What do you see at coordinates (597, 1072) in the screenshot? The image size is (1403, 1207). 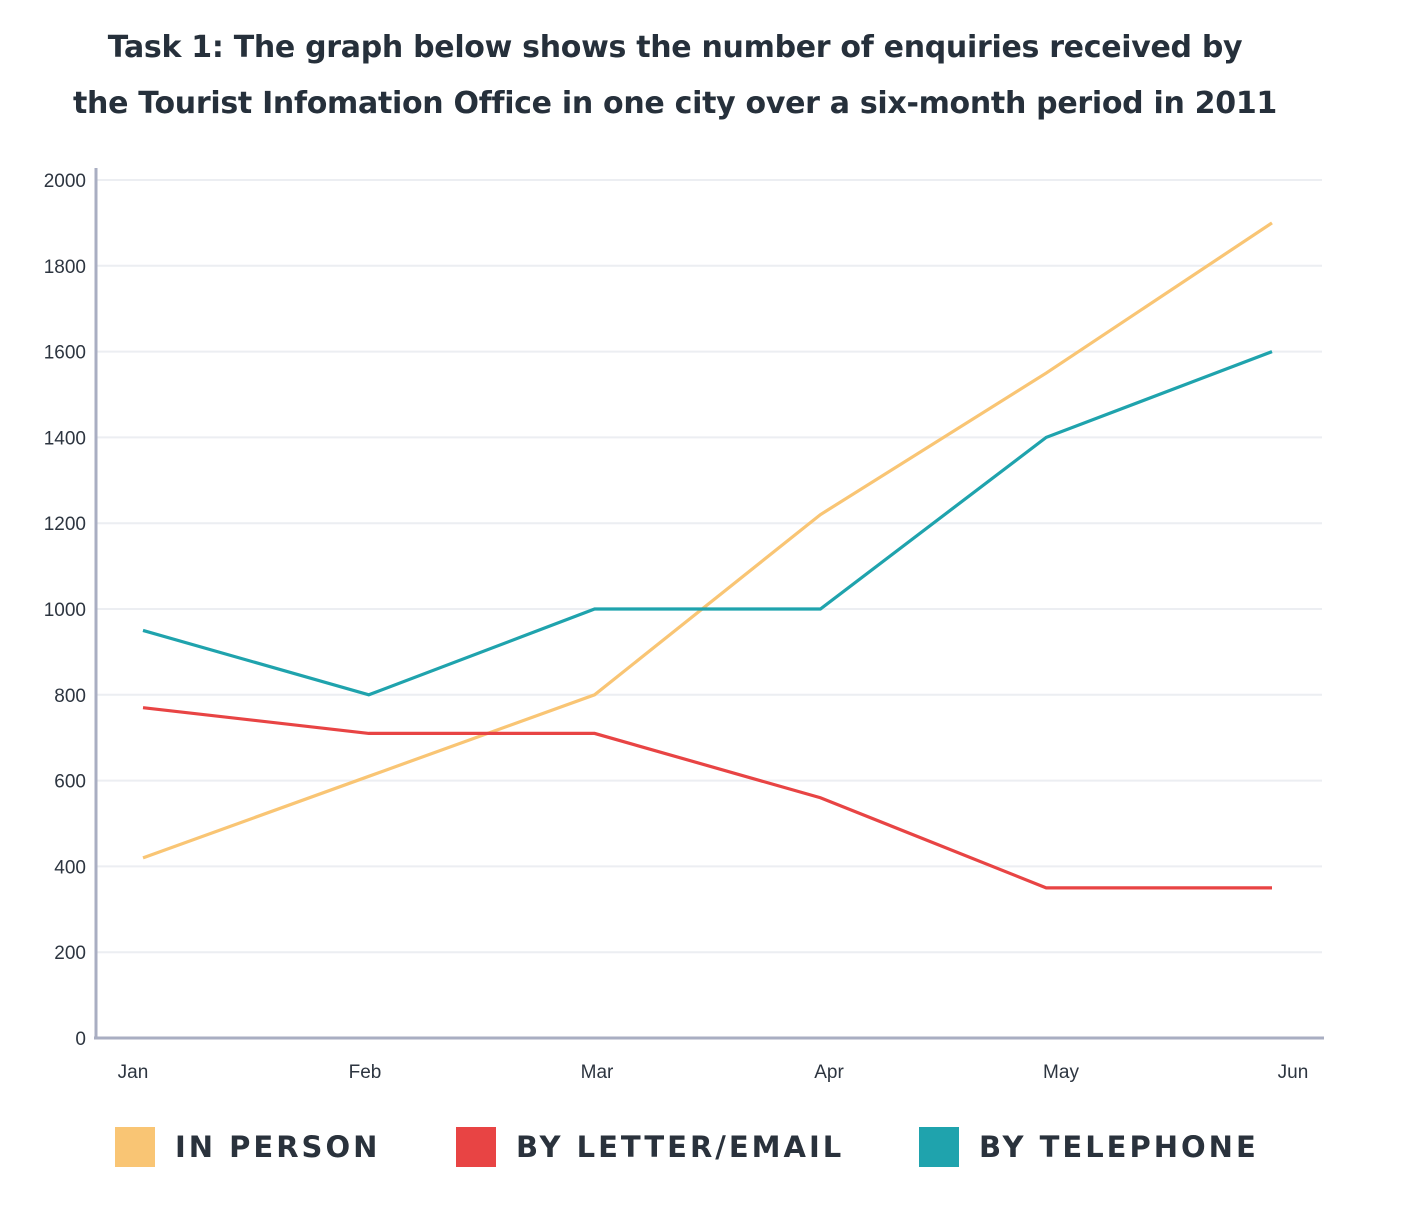 I see `x-tick-label-mar: Mar` at bounding box center [597, 1072].